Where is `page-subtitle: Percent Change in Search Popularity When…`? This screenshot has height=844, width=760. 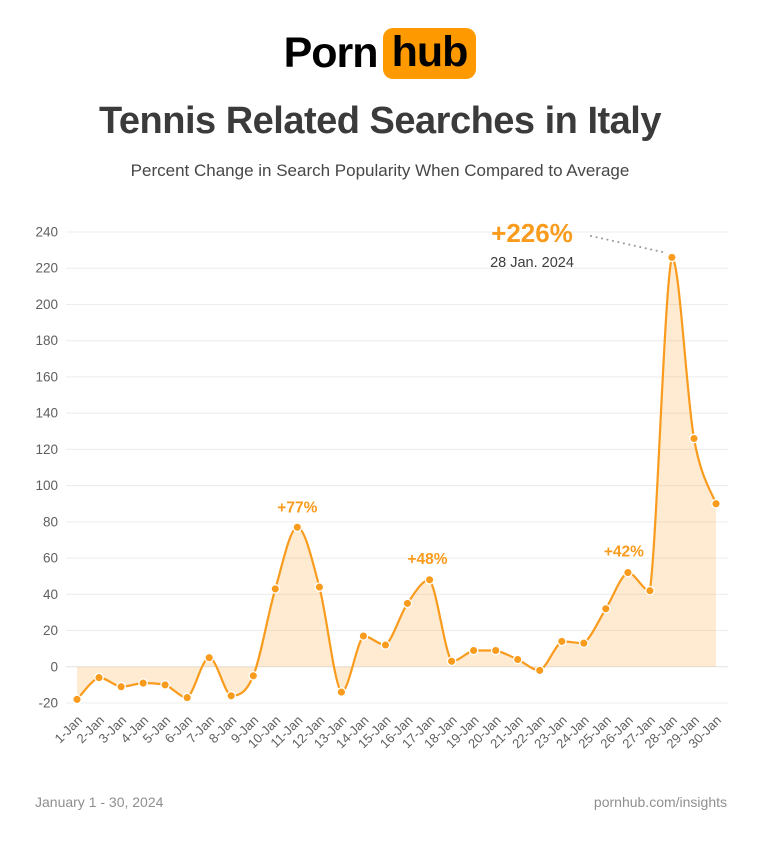
page-subtitle: Percent Change in Search Popularity When… is located at coordinates (380, 170).